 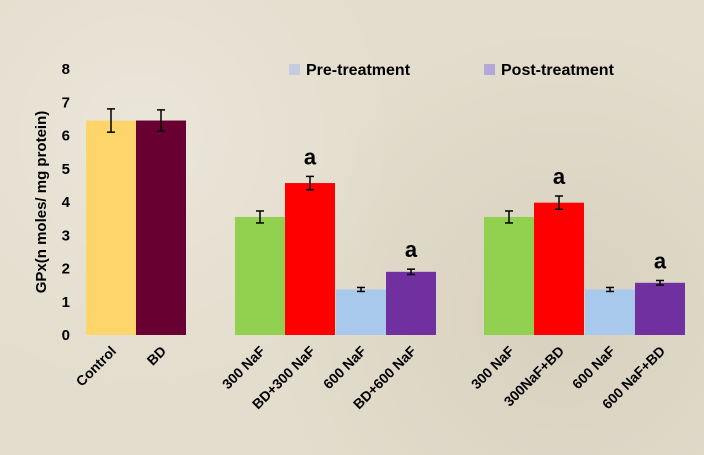 What do you see at coordinates (66, 69) in the screenshot?
I see `y-tick-label: 8` at bounding box center [66, 69].